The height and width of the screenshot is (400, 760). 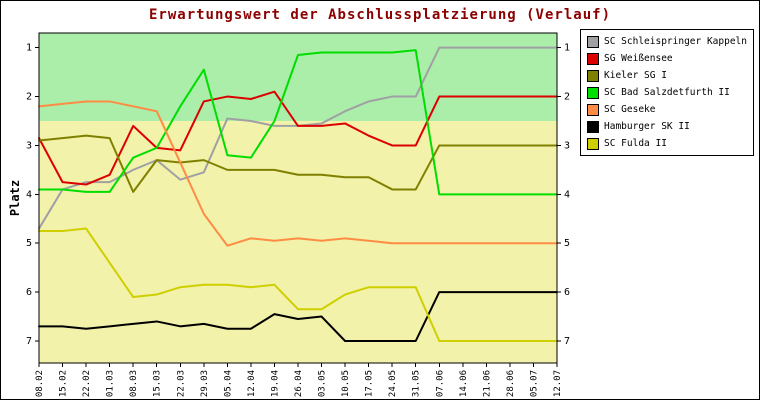 What do you see at coordinates (440, 383) in the screenshot?
I see `x-tick-label: 07.06` at bounding box center [440, 383].